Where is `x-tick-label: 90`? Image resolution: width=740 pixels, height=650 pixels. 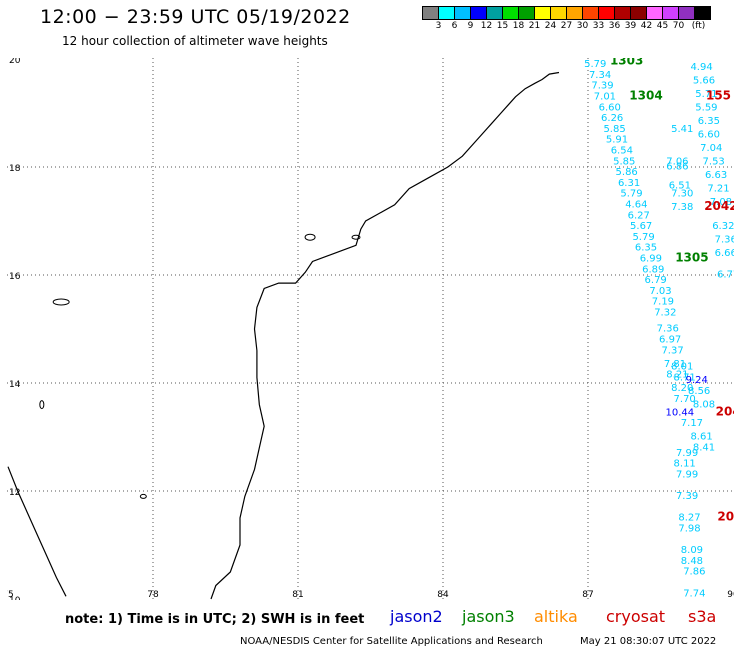
x-tick-label: 90 is located at coordinates (730, 595).